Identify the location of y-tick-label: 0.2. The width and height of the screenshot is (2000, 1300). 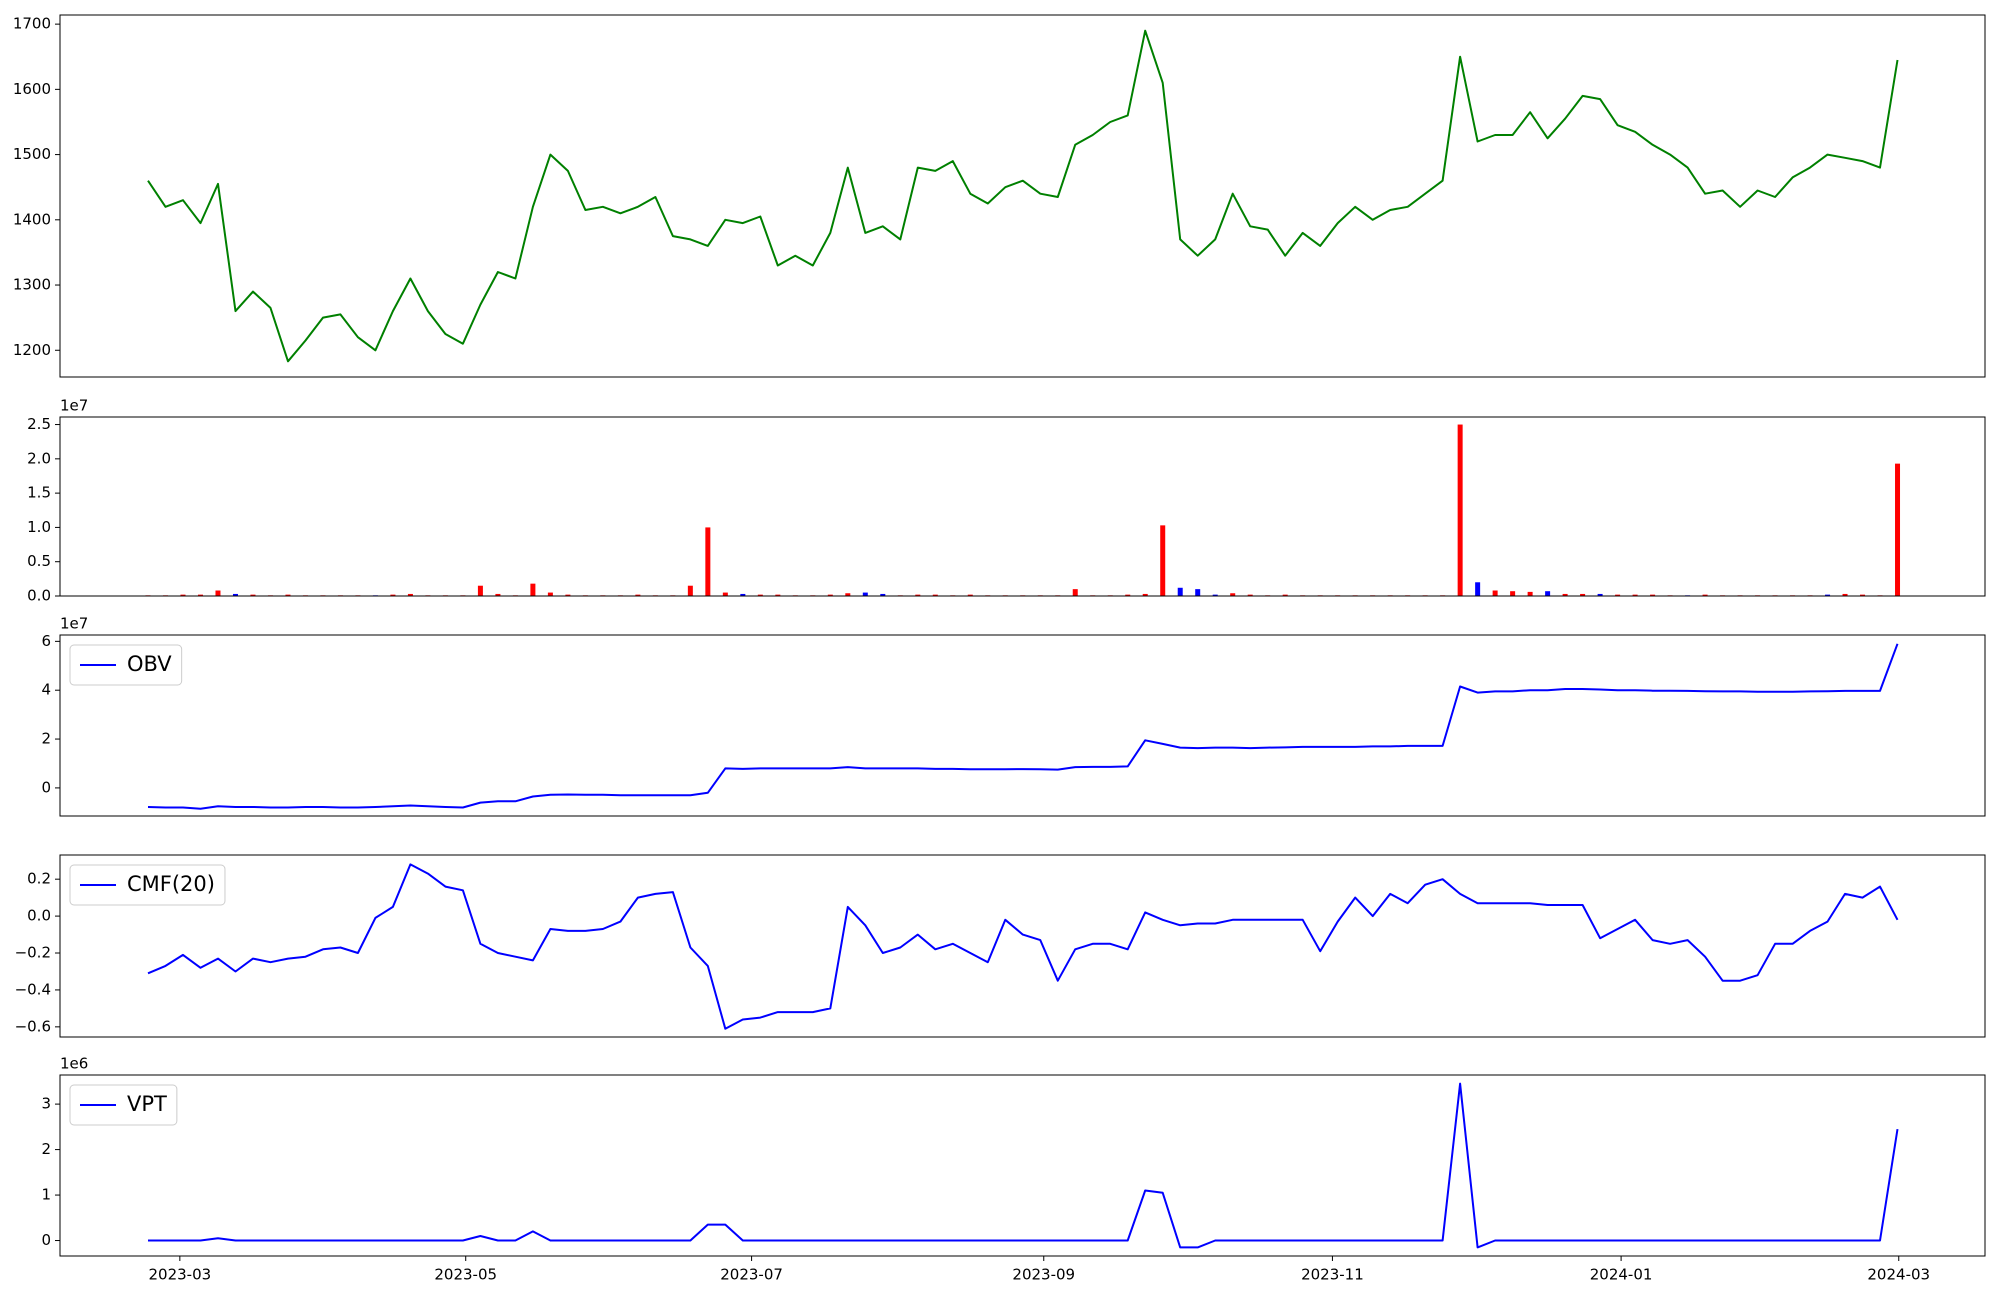
(39, 879).